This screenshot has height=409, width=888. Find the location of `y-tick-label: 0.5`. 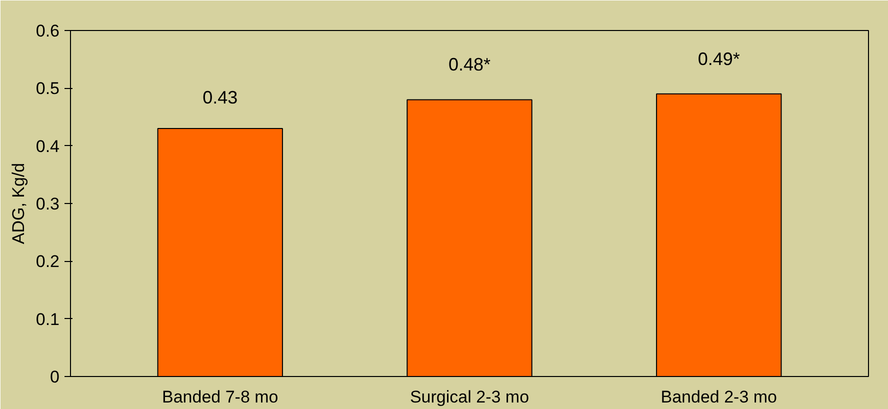

y-tick-label: 0.5 is located at coordinates (48, 88).